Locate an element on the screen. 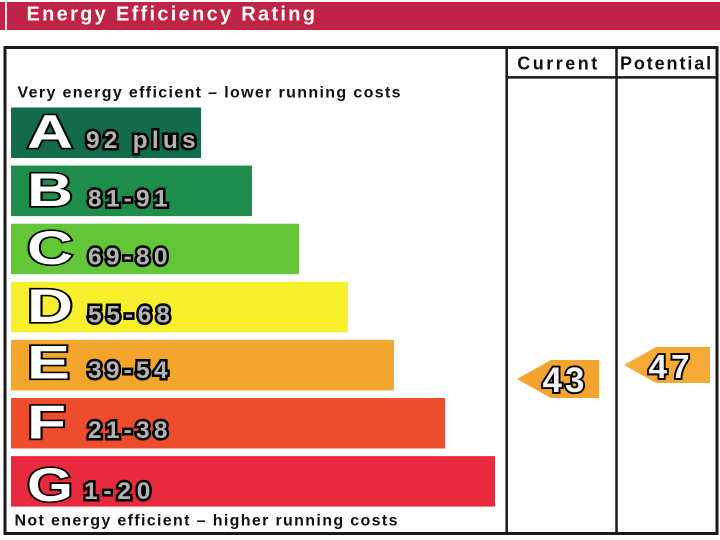  svg-text: E is located at coordinates (48, 362).